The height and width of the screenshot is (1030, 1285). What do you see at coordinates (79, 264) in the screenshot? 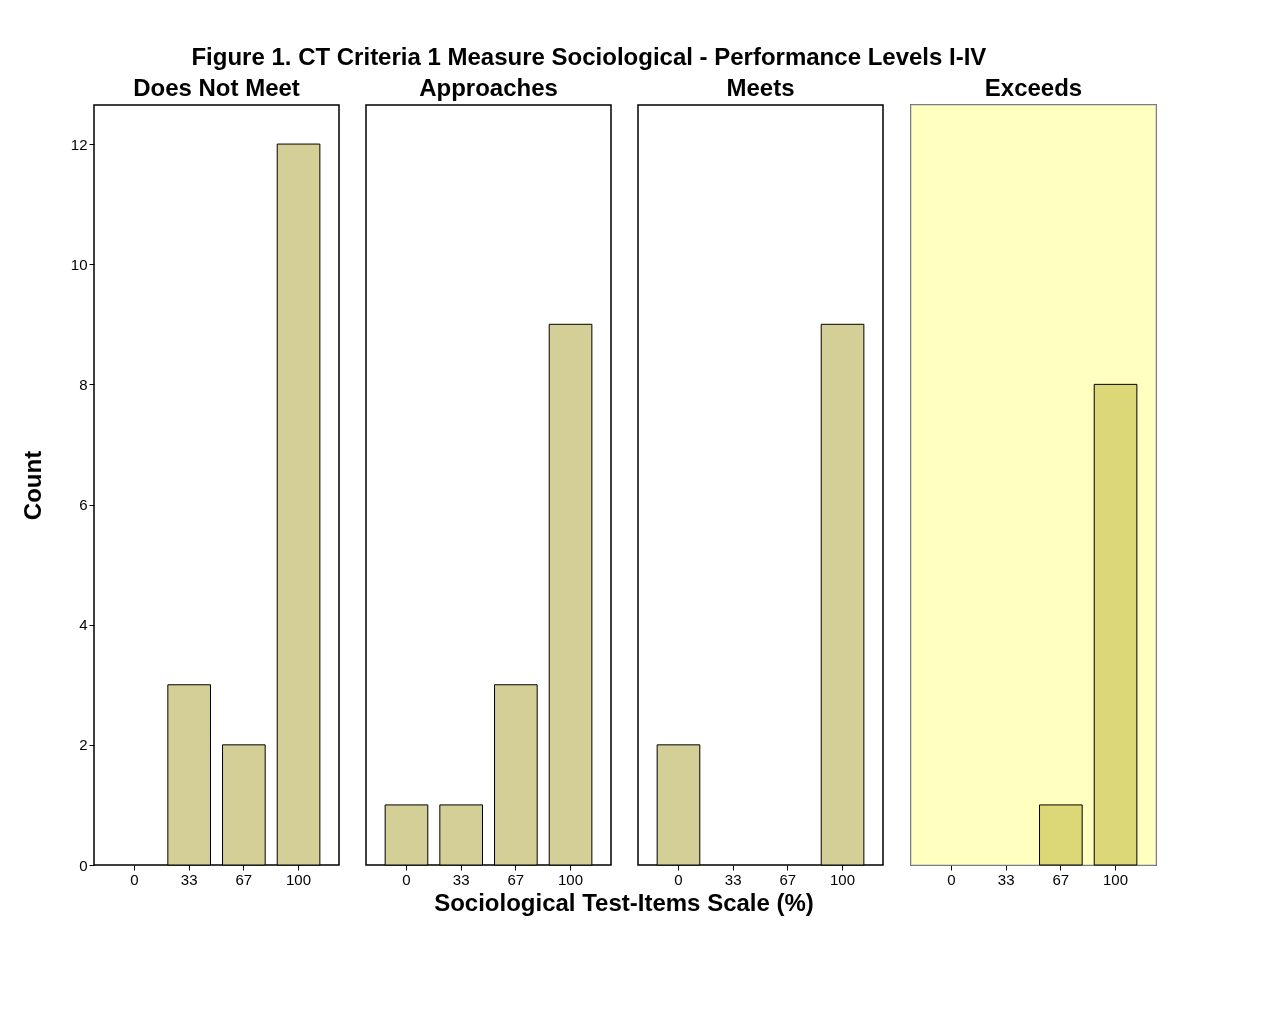
I see `y-tick-label: 10` at bounding box center [79, 264].